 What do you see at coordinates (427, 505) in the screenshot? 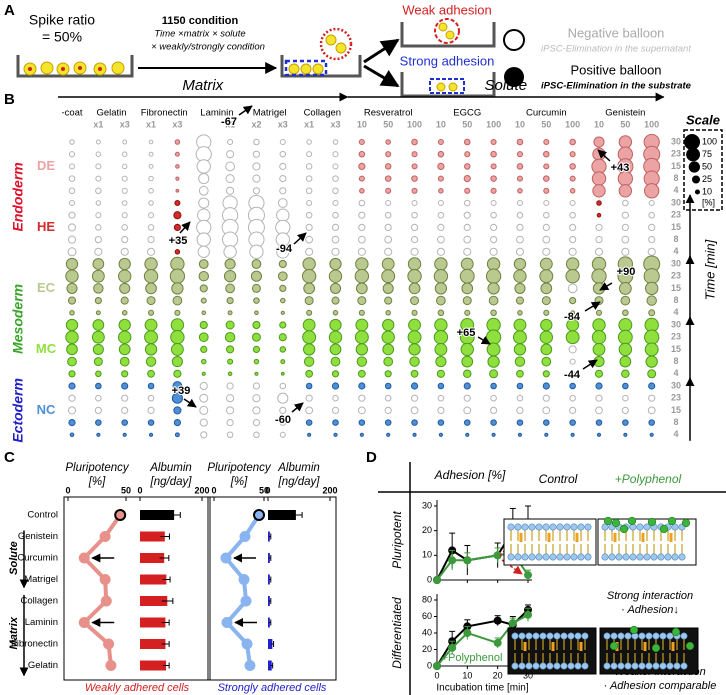
I see `y-tick-label: 30` at bounding box center [427, 505].